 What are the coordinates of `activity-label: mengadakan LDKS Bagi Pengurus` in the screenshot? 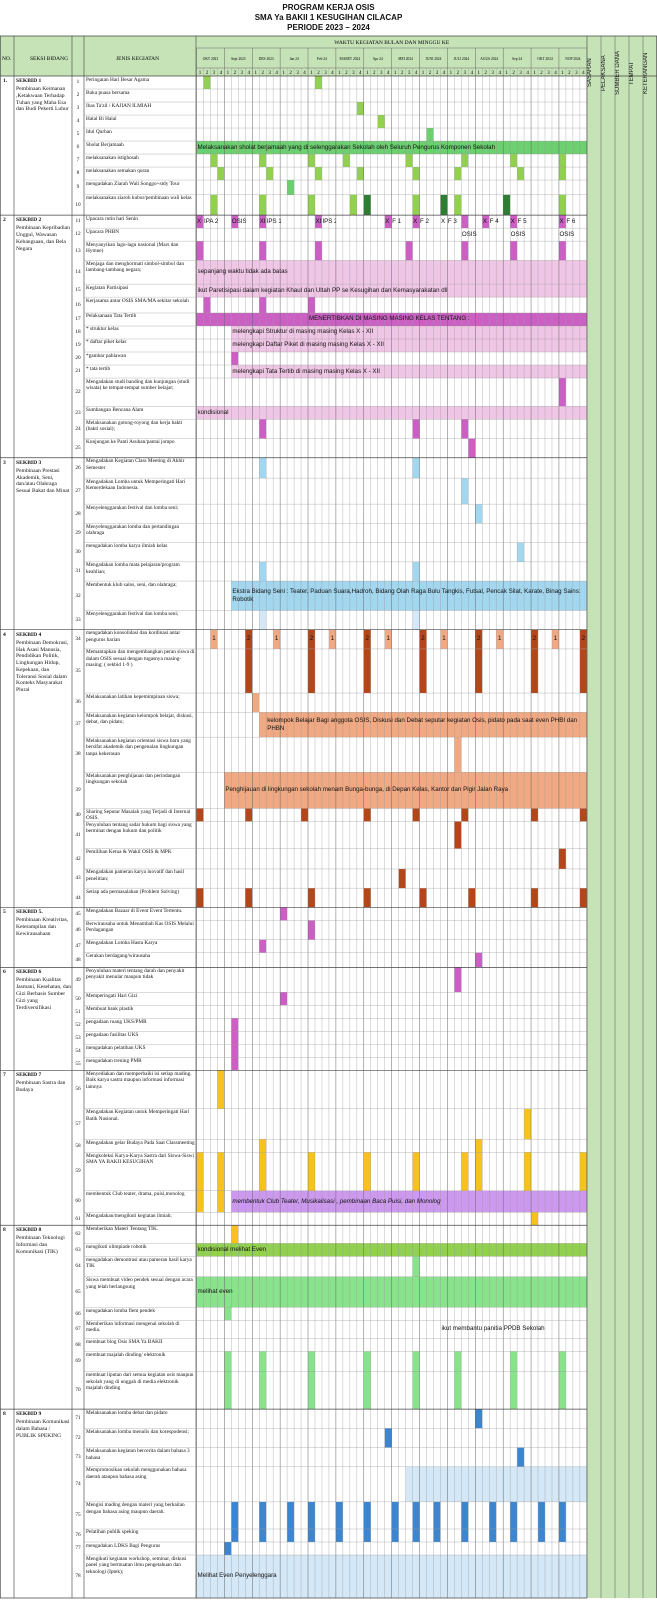 It's located at (123, 1545).